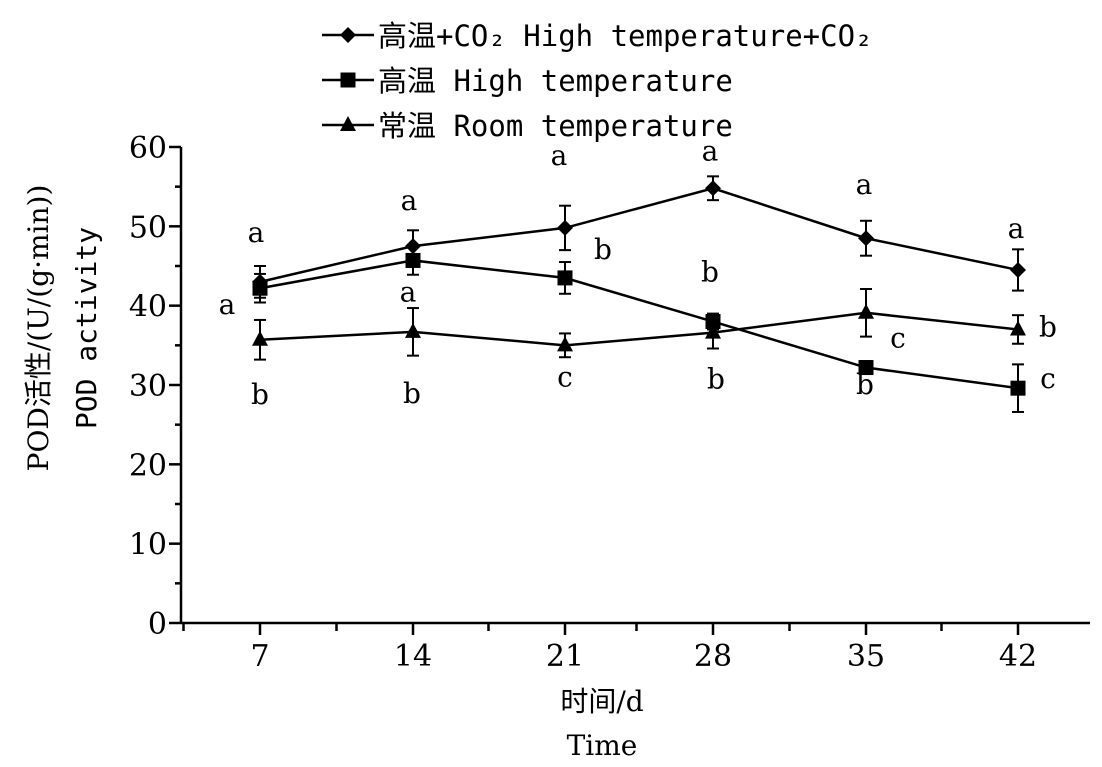 This screenshot has height=767, width=1102. Describe the element at coordinates (565, 656) in the screenshot. I see `x-tick-label: 21` at that location.